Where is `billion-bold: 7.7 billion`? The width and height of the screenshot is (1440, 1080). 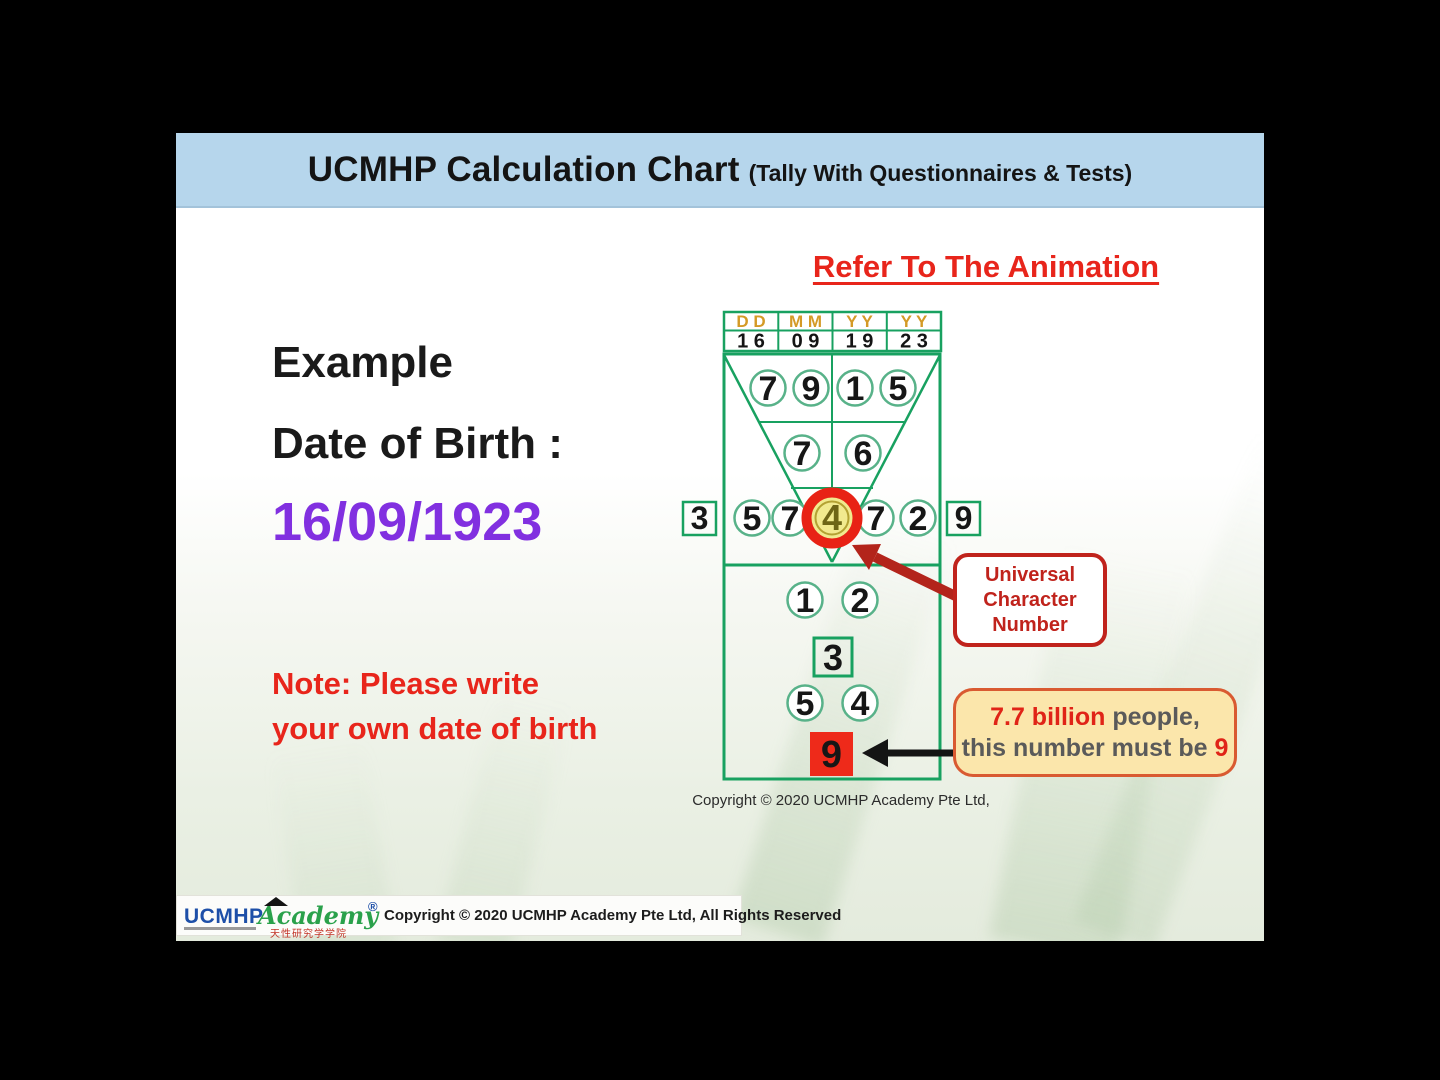 billion-bold: 7.7 billion is located at coordinates (1048, 716).